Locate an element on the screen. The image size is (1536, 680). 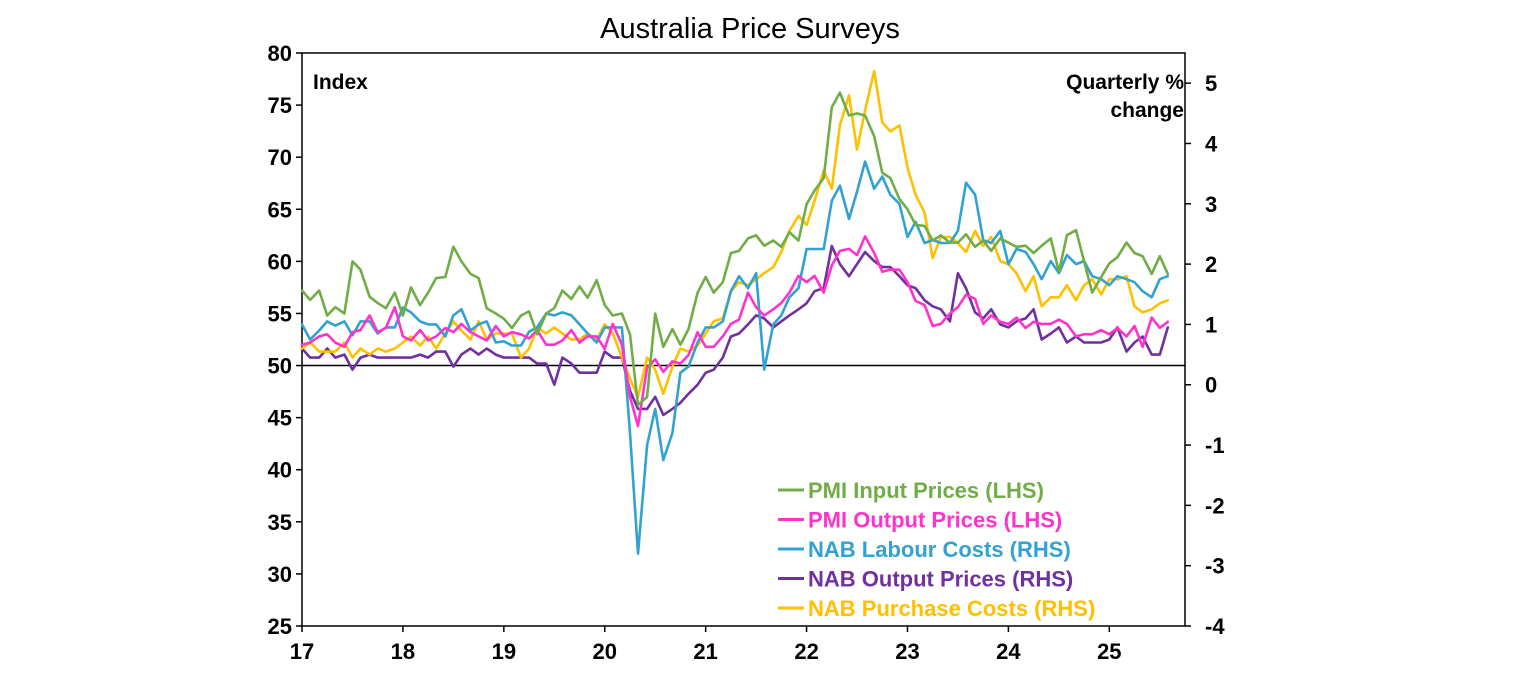
left-axis-tick-label: 60 is located at coordinates (280, 261).